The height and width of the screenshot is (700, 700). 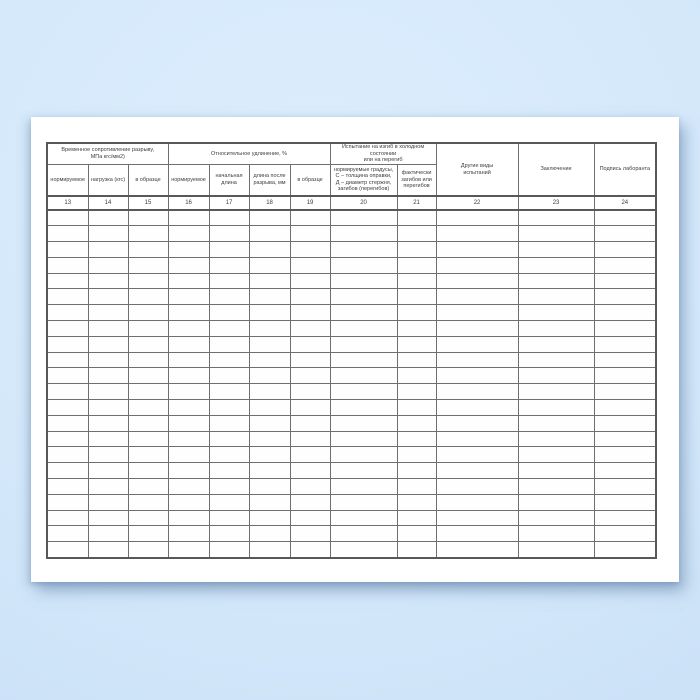 What do you see at coordinates (188, 180) in the screenshot?
I see `subheader-normalized-2: нормируемое` at bounding box center [188, 180].